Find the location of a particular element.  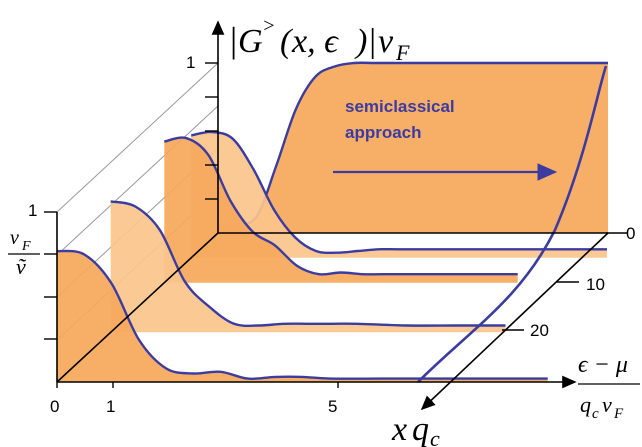

svg-text: G is located at coordinates (250, 41).